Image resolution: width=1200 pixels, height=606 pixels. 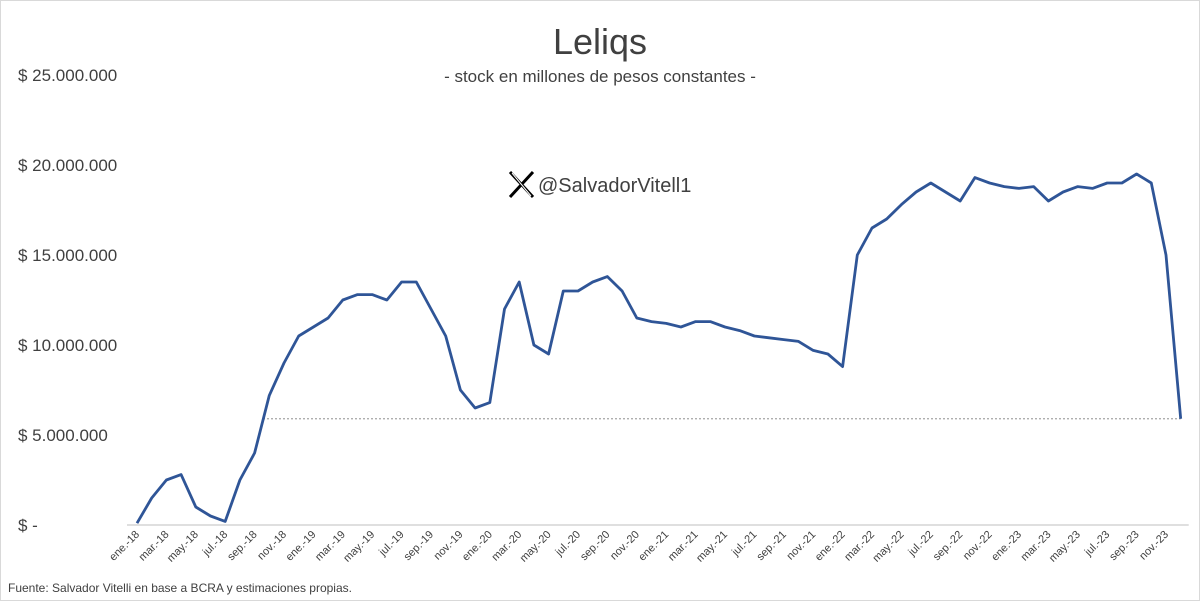 What do you see at coordinates (28, 525) in the screenshot?
I see `y-tick-label: $ -` at bounding box center [28, 525].